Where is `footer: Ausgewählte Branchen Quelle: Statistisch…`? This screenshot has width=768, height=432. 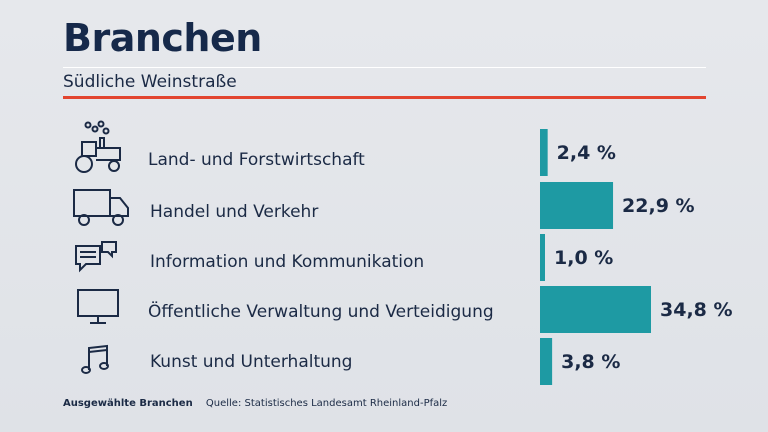
footer: Ausgewählte Branchen Quelle: Statistisch… is located at coordinates (255, 403).